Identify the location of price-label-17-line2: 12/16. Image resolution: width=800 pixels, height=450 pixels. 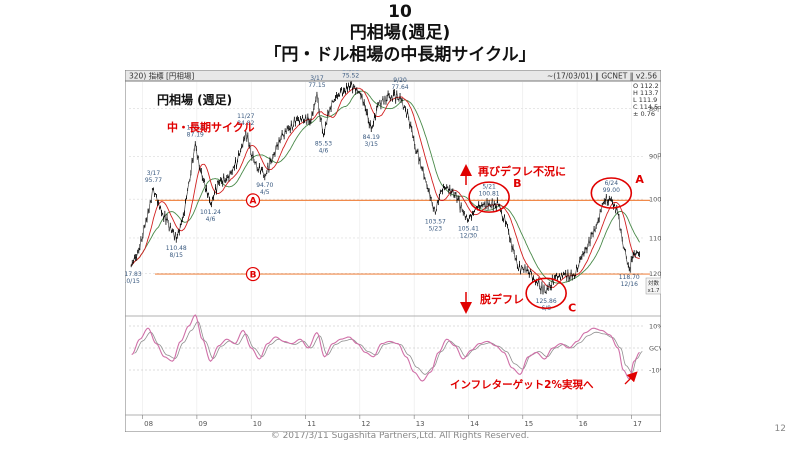
(629, 284).